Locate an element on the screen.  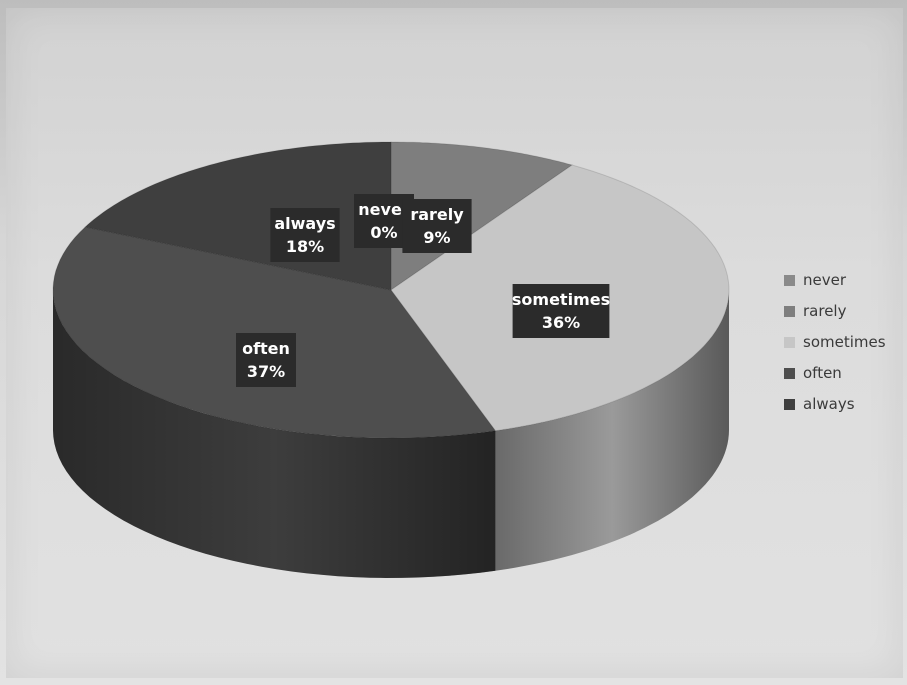
legend-item-often: often is located at coordinates (813, 373).